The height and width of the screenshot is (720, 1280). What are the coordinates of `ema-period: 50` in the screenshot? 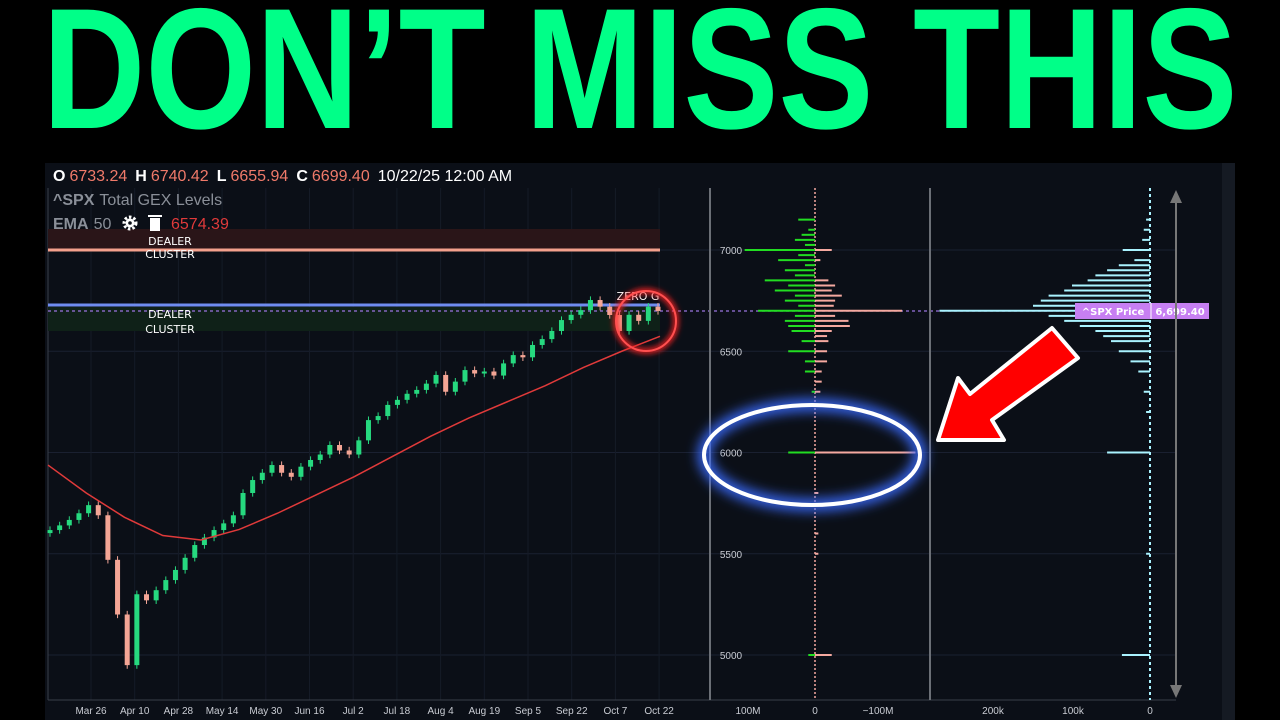 It's located at (103, 224).